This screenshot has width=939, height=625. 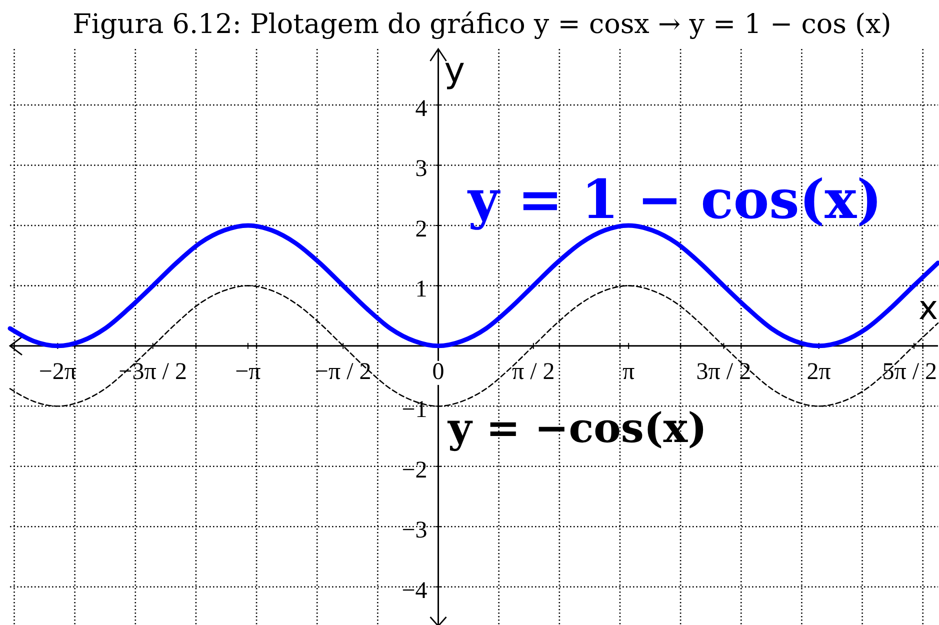 I want to click on x-tick-label: 0, so click(x=438, y=371).